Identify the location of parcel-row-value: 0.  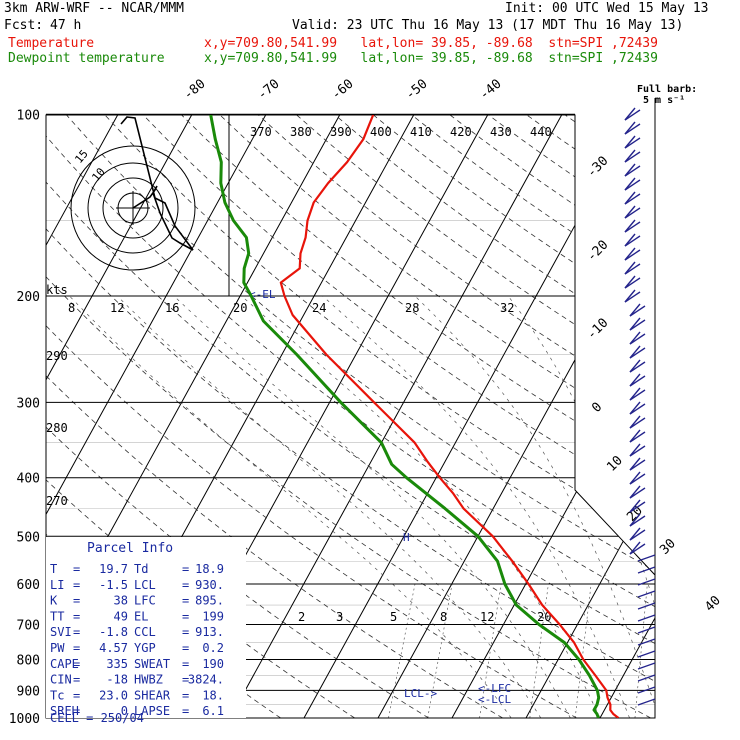
(124, 711).